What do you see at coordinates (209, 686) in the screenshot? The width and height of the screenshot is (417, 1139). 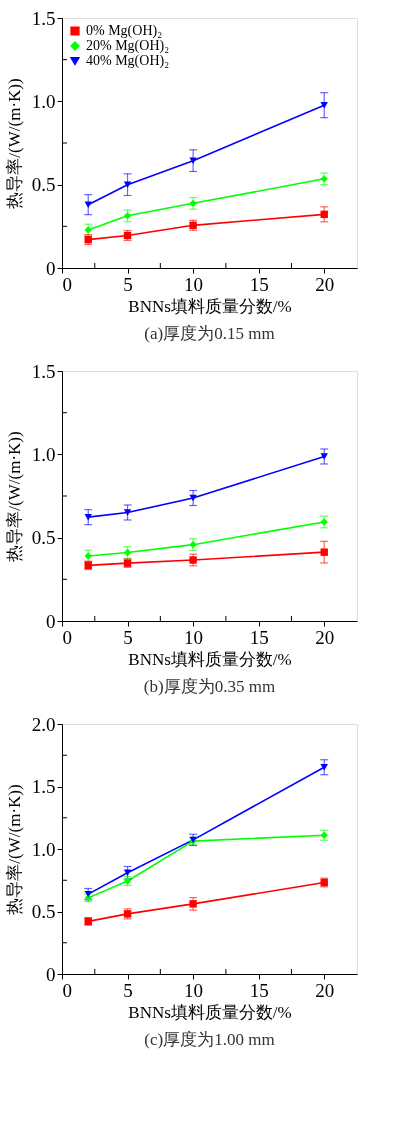 I see `text: (b)厚度为0.35 mm` at bounding box center [209, 686].